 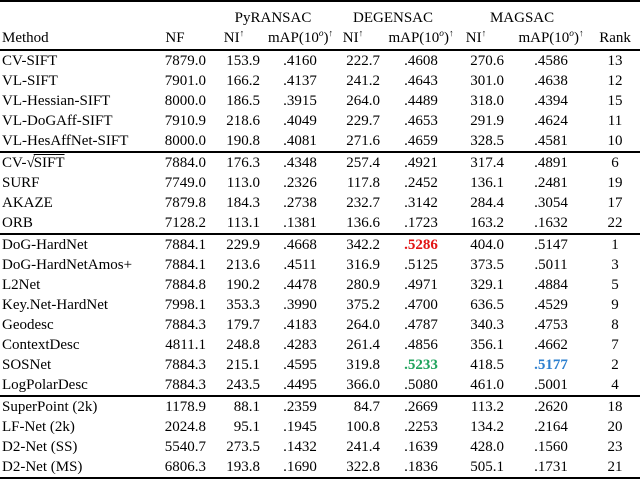 I want to click on cell-rank: 2, so click(x=615, y=364).